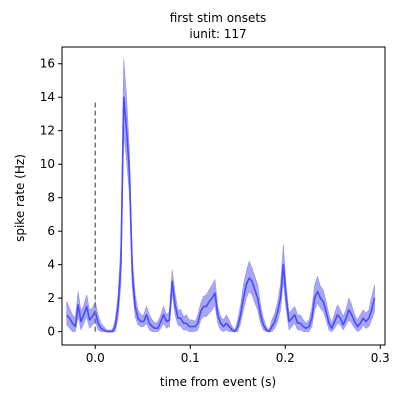  I want to click on chart-title: first stim onsets, so click(218, 18).